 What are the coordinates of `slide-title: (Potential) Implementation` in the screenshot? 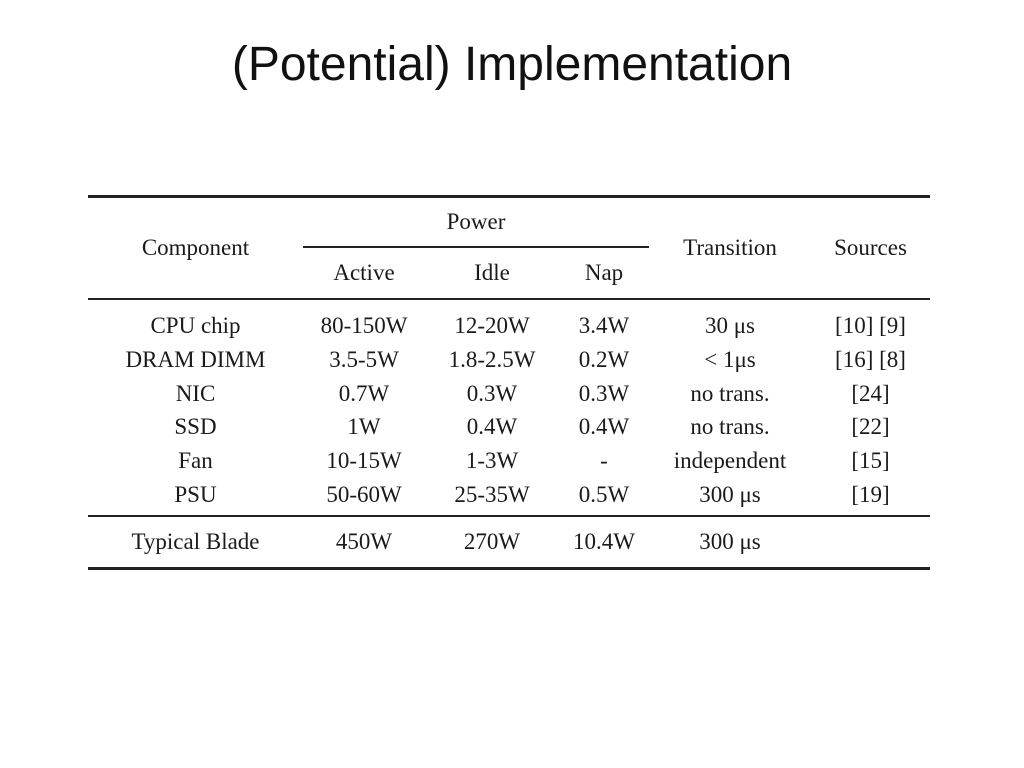 It's located at (512, 64).